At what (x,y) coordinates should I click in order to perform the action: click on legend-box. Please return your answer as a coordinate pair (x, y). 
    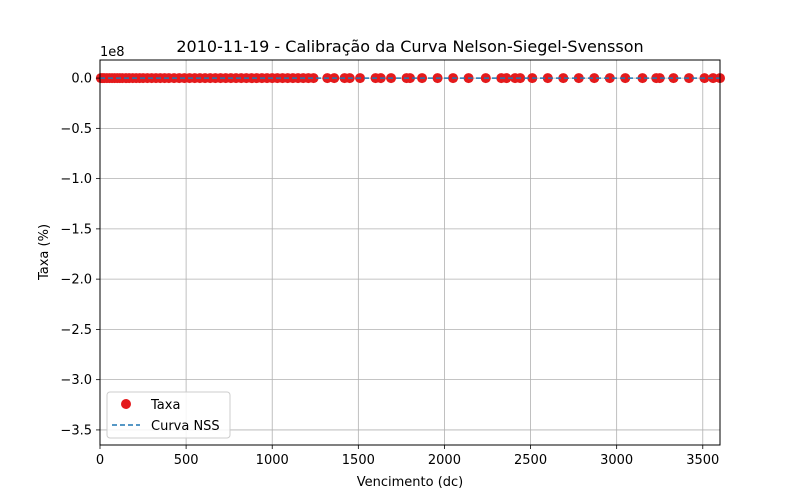
    Looking at the image, I should click on (168, 415).